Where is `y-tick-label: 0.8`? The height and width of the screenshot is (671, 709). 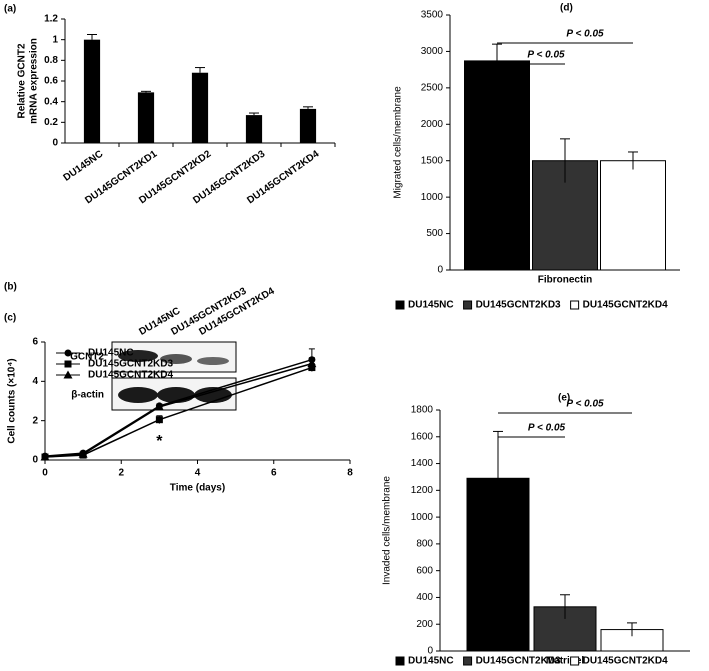 y-tick-label: 0.8 is located at coordinates (51, 60).